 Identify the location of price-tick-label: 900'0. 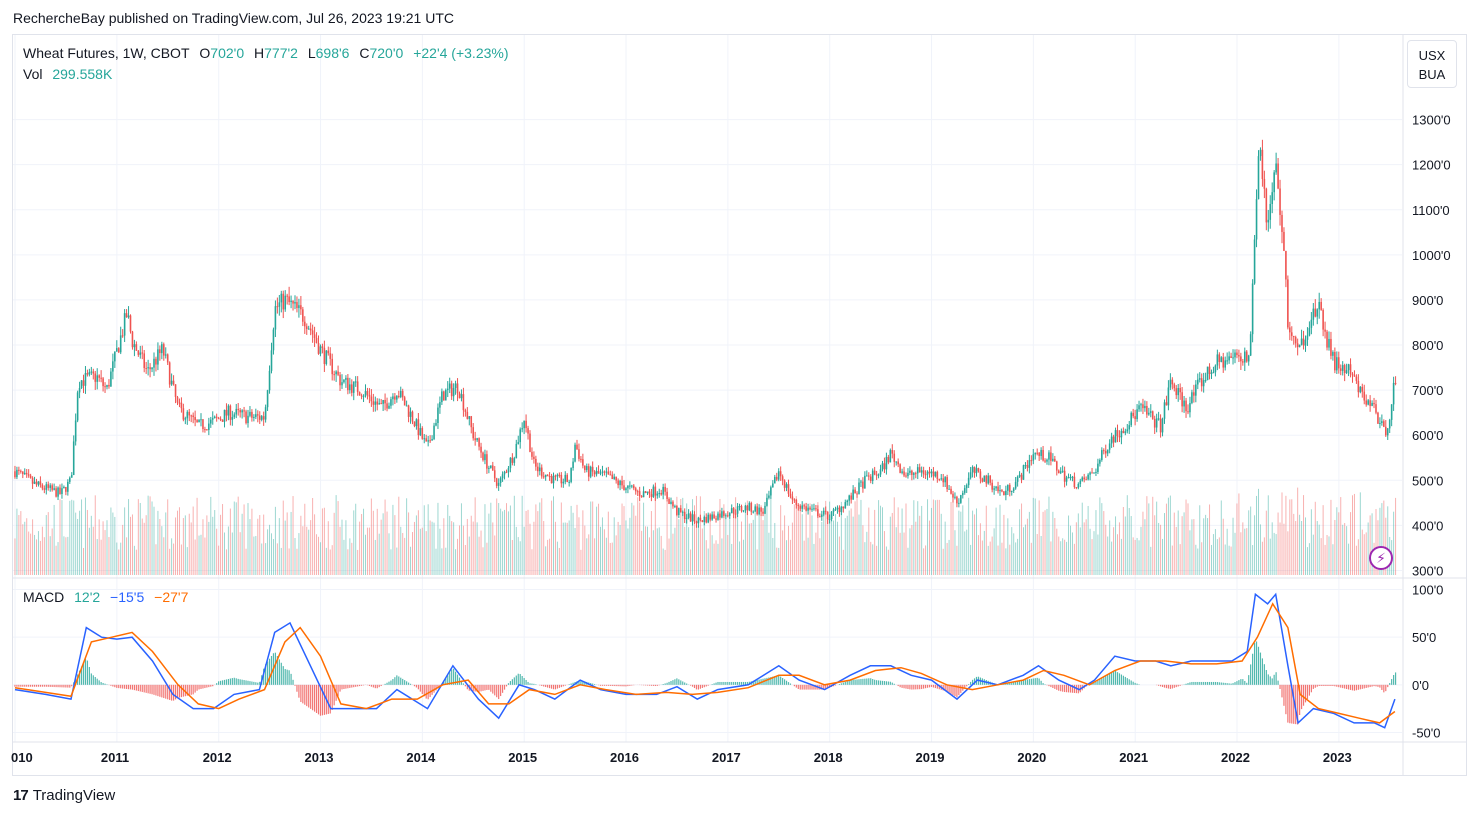
(1427, 300).